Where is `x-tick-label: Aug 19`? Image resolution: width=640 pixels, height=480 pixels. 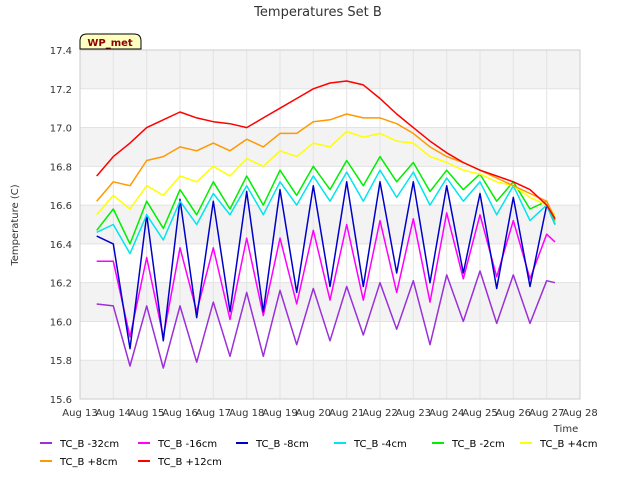 x-tick-label: Aug 19 is located at coordinates (279, 413).